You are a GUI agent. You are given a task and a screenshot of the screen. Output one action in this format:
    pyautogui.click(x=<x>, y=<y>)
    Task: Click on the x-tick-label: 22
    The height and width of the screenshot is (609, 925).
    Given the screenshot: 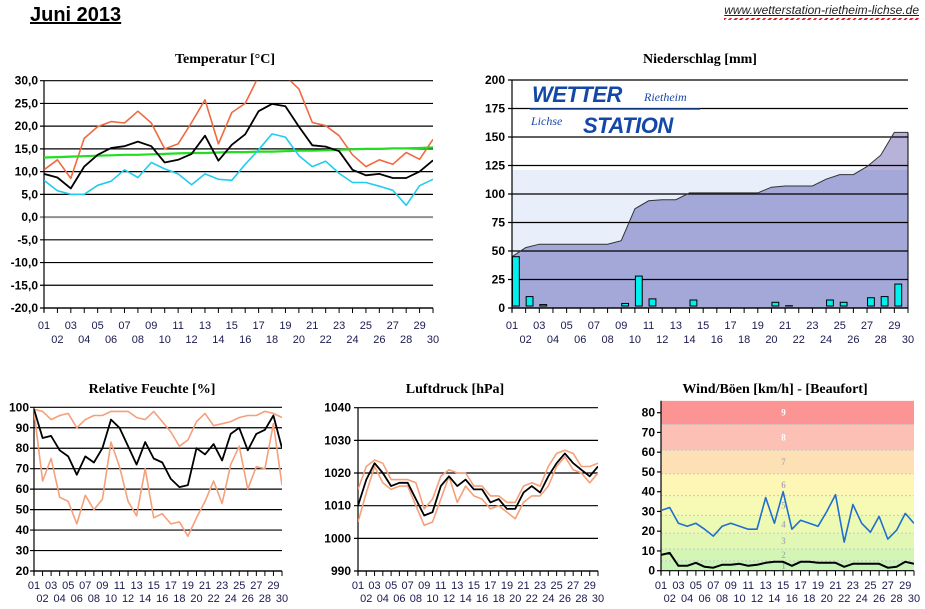 What is the action you would take?
    pyautogui.click(x=799, y=340)
    